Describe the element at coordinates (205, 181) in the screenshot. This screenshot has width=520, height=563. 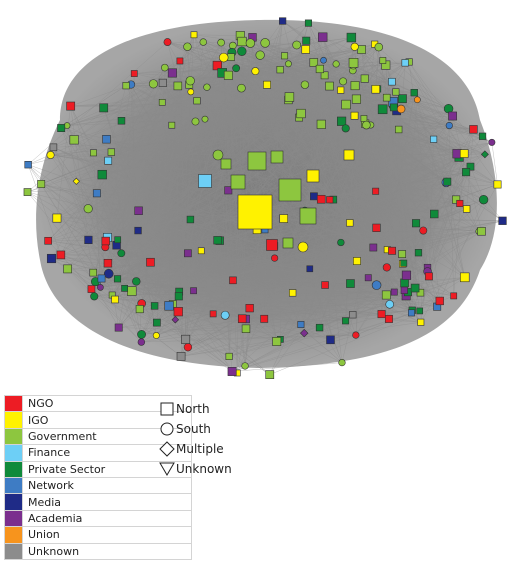
I see `node-finance-square` at that location.